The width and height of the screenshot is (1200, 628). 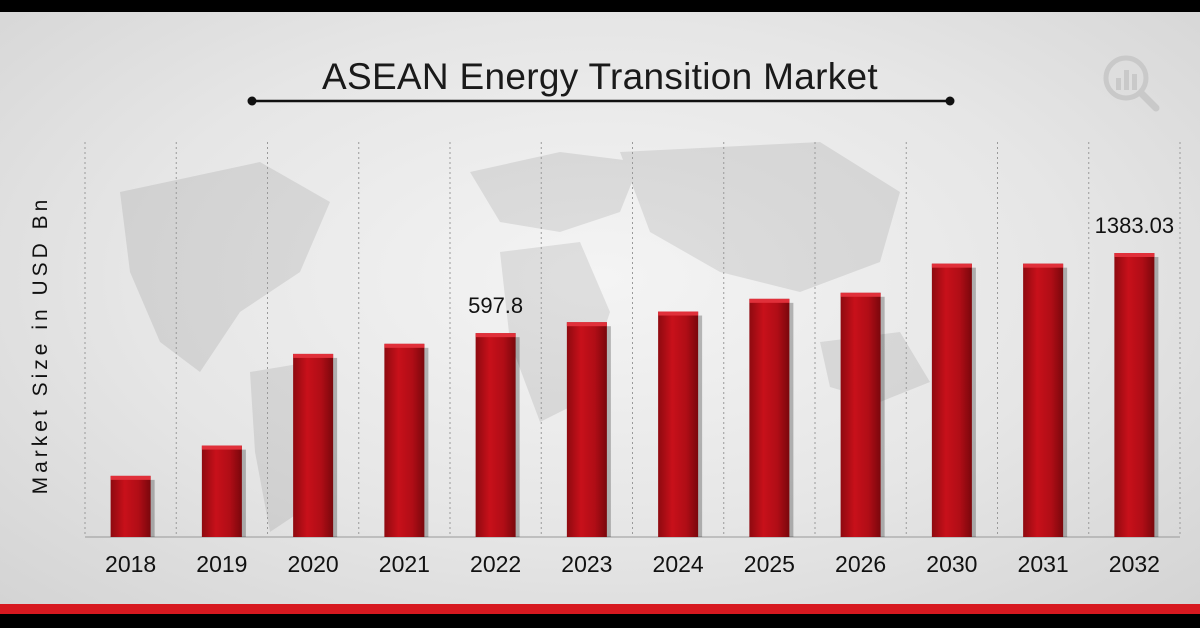 What do you see at coordinates (586, 564) in the screenshot?
I see `x-tick-label: 2023` at bounding box center [586, 564].